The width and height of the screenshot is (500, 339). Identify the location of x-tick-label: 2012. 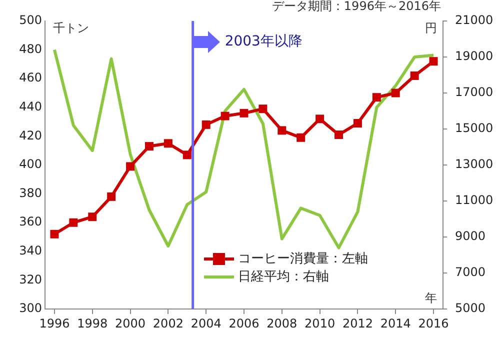
(357, 323).